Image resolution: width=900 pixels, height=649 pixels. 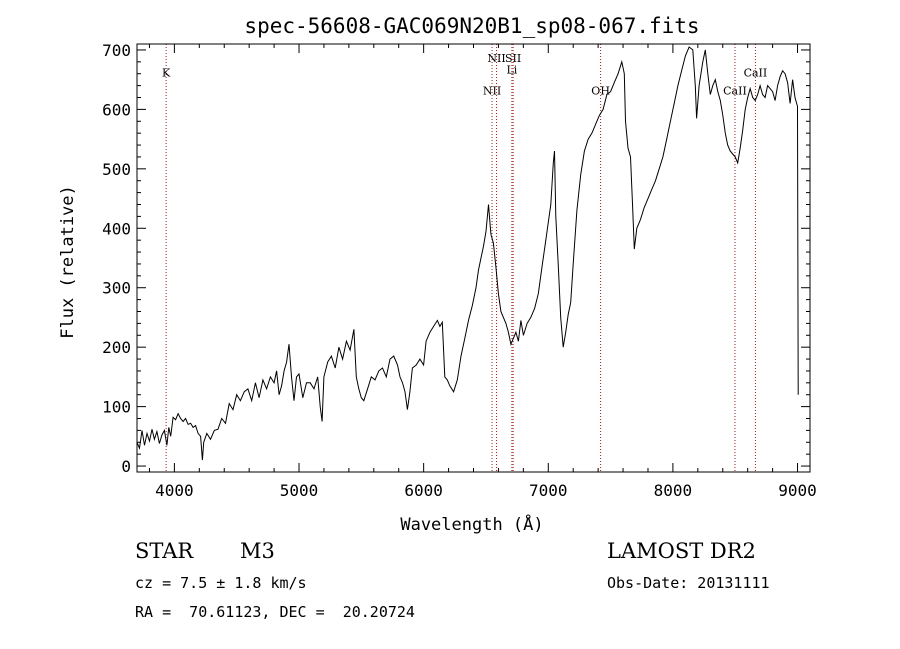 I want to click on x-tick-label: 6000, so click(x=423, y=490).